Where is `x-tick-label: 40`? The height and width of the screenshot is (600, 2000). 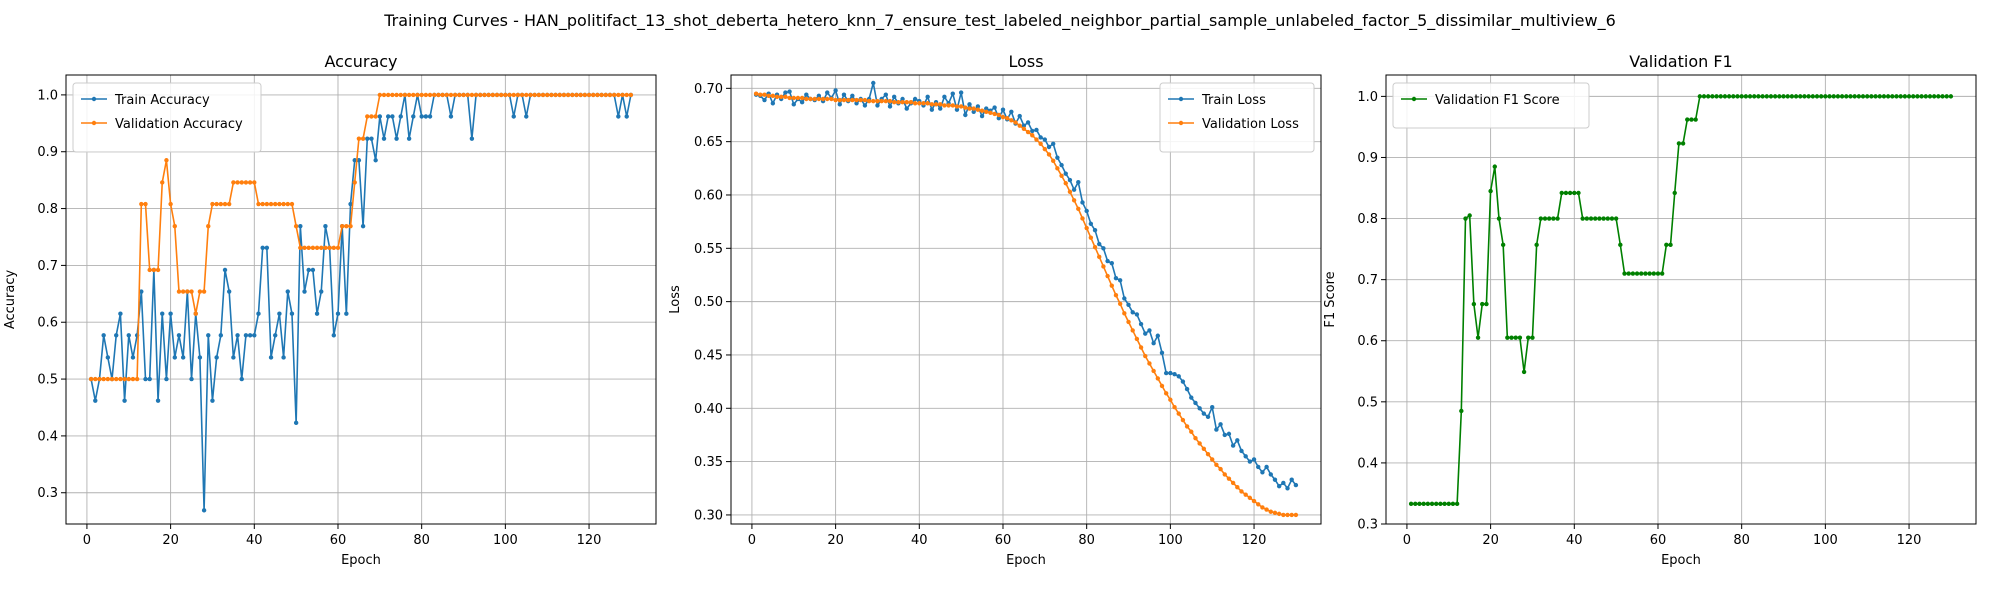 x-tick-label: 40 is located at coordinates (919, 540).